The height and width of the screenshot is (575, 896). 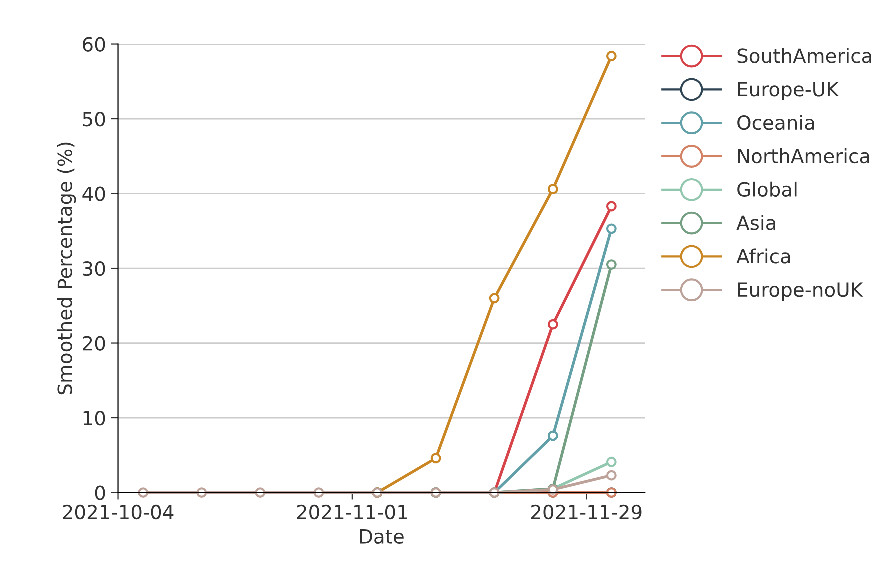 What do you see at coordinates (66, 268) in the screenshot?
I see `y-axis-title: Smoothed Percentage (%)` at bounding box center [66, 268].